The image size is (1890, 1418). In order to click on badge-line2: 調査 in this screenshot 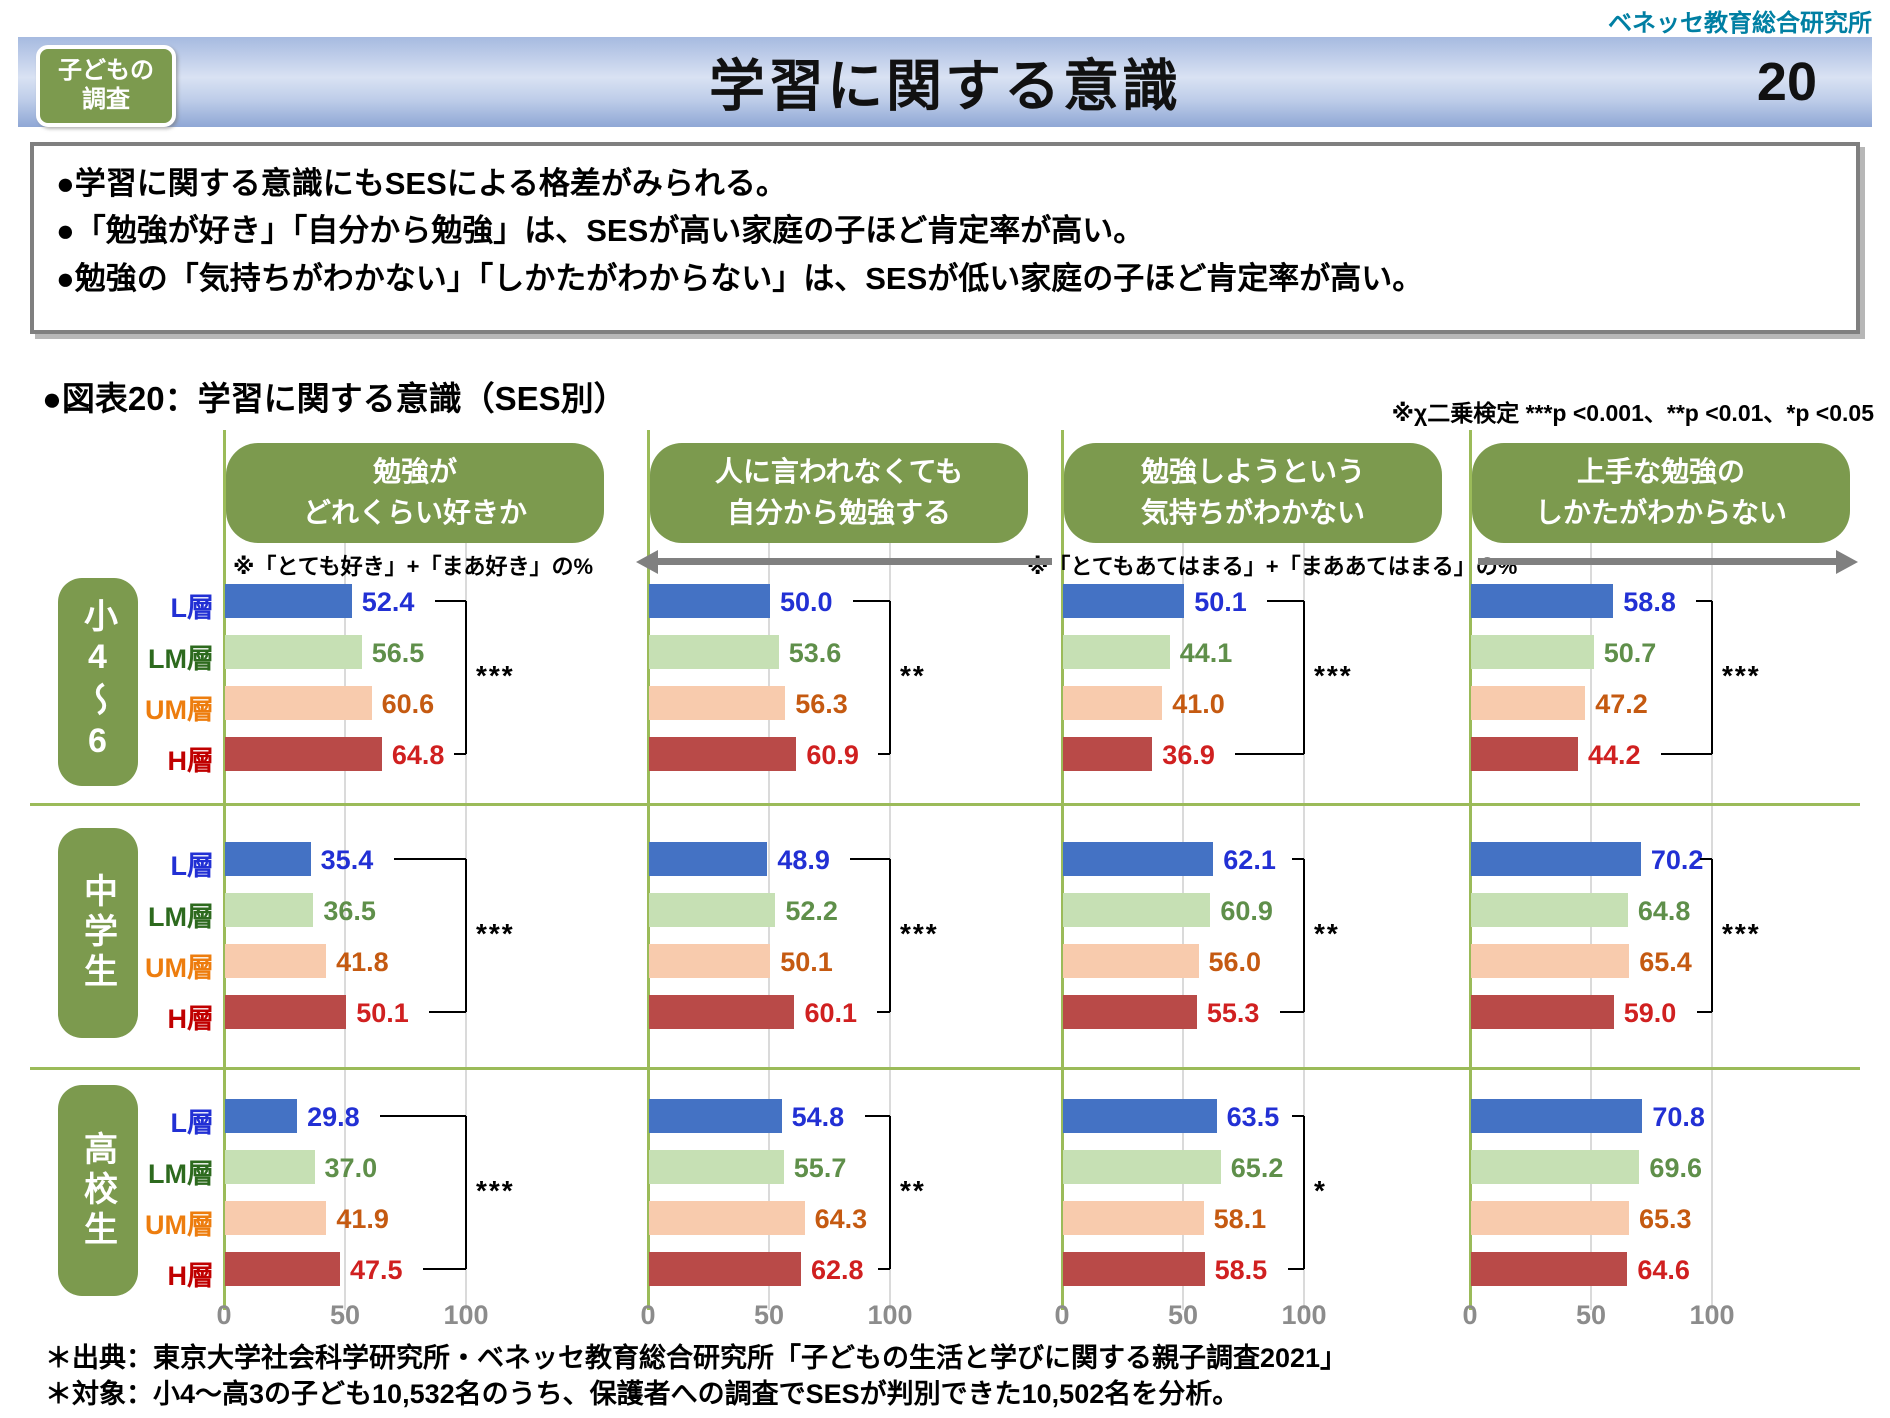, I will do `click(106, 99)`.